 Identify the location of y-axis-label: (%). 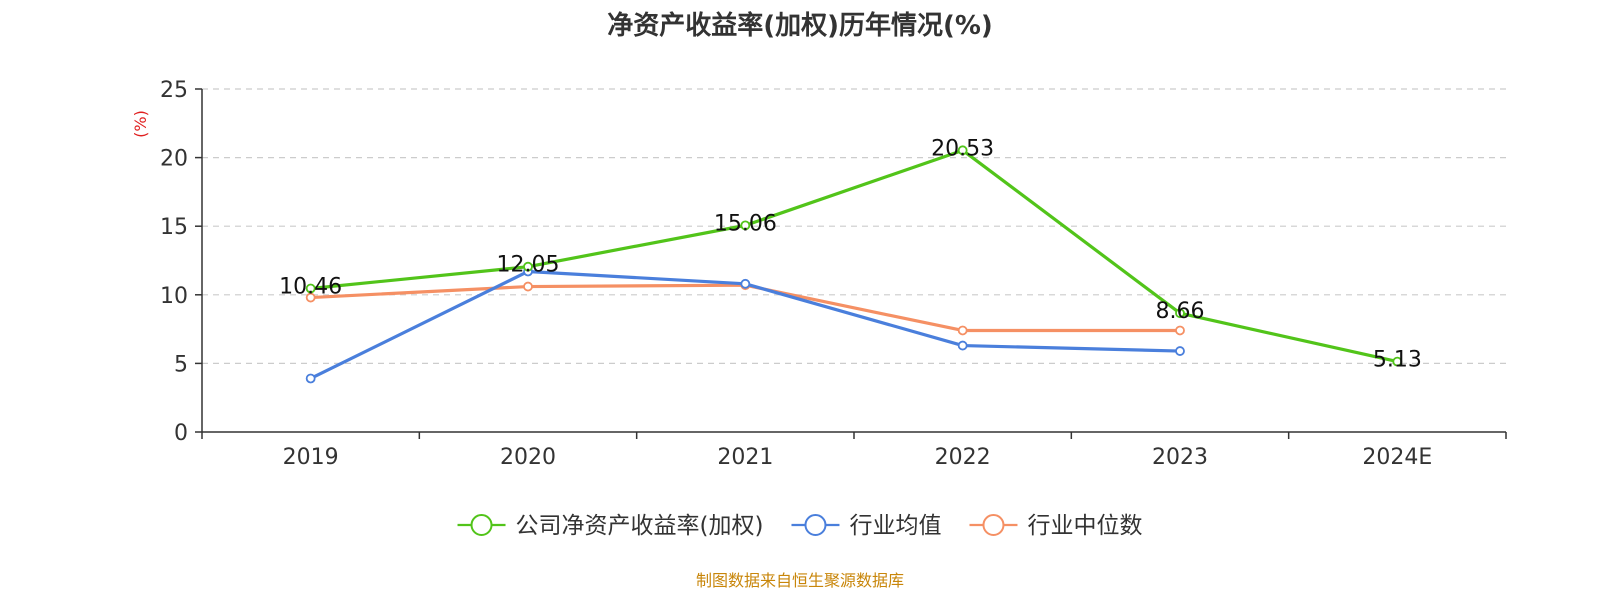
(140, 124).